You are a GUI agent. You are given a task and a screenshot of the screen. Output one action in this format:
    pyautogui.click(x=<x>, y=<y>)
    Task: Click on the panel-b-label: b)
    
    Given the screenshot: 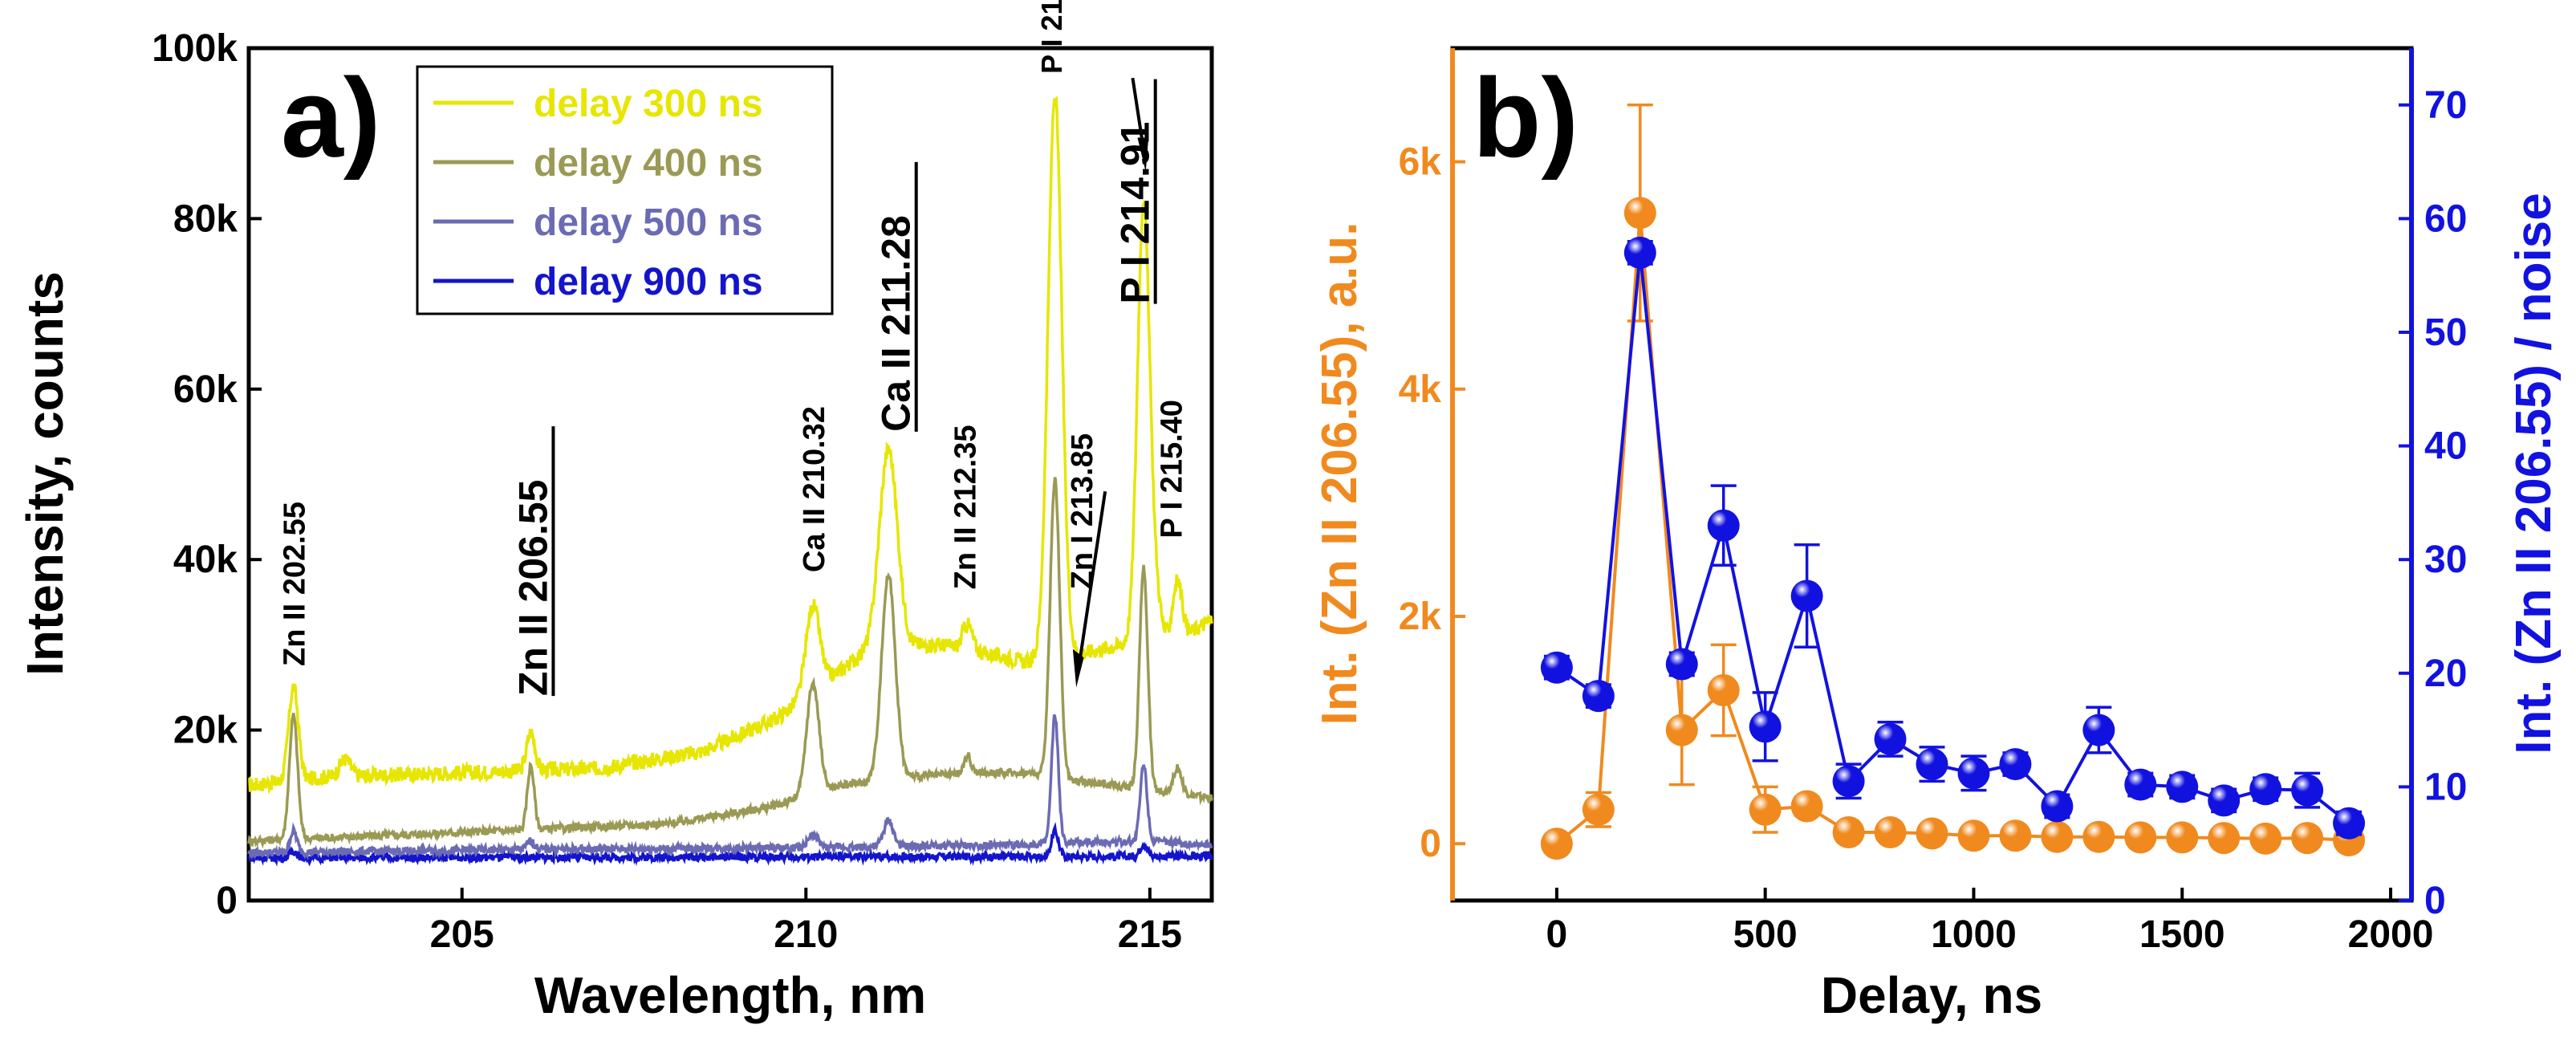 What is the action you would take?
    pyautogui.click(x=1526, y=118)
    